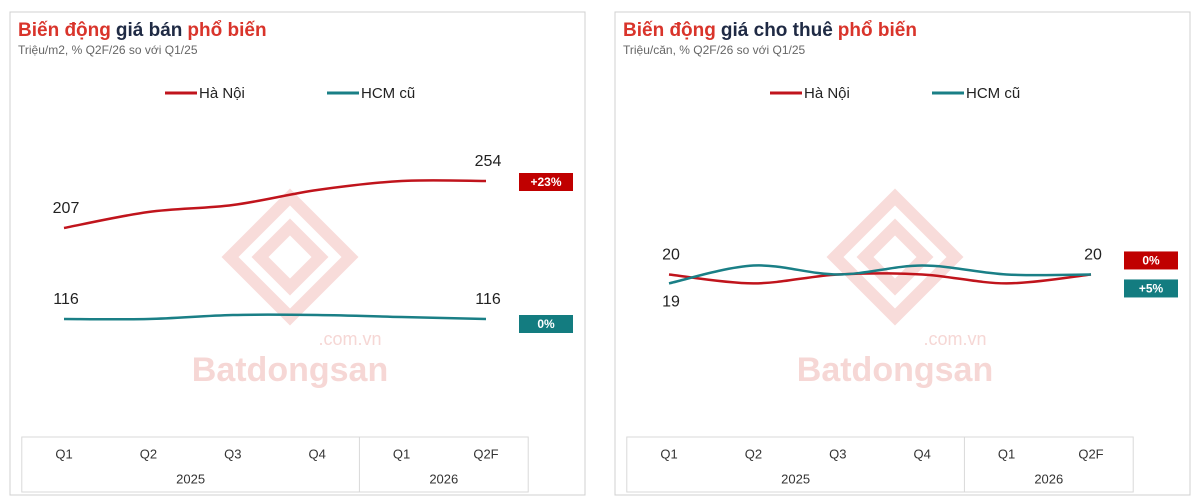  What do you see at coordinates (149, 30) in the screenshot?
I see `title-part: giá bán` at bounding box center [149, 30].